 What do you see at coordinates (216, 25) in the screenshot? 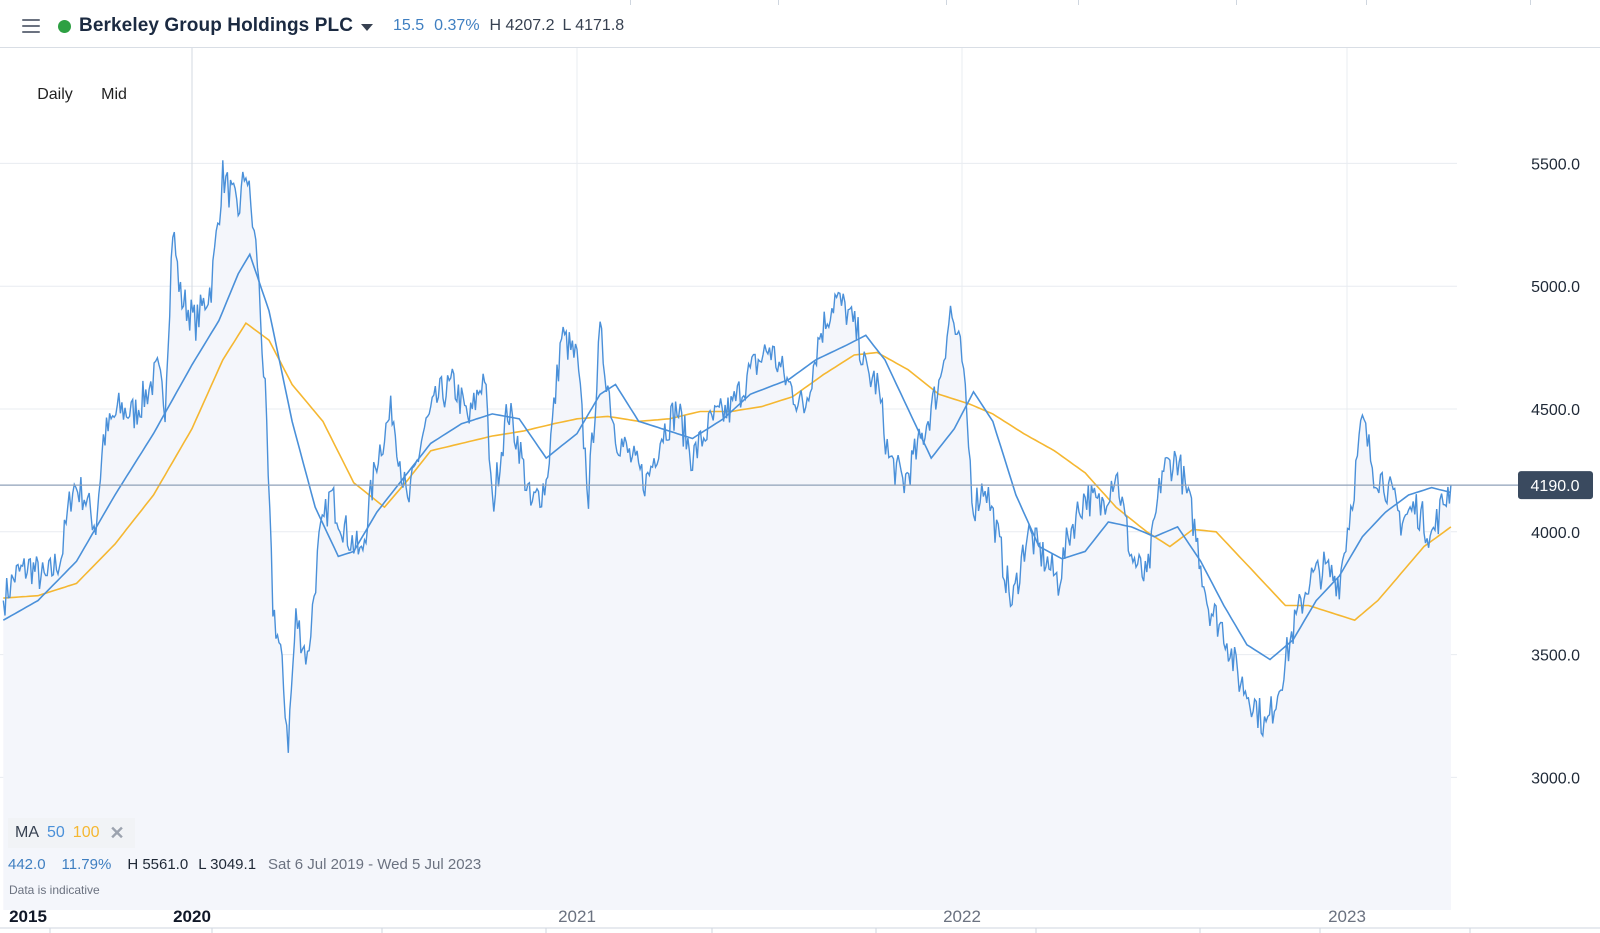
I see `instrument-title: Berkeley Group Holdings PLC` at bounding box center [216, 25].